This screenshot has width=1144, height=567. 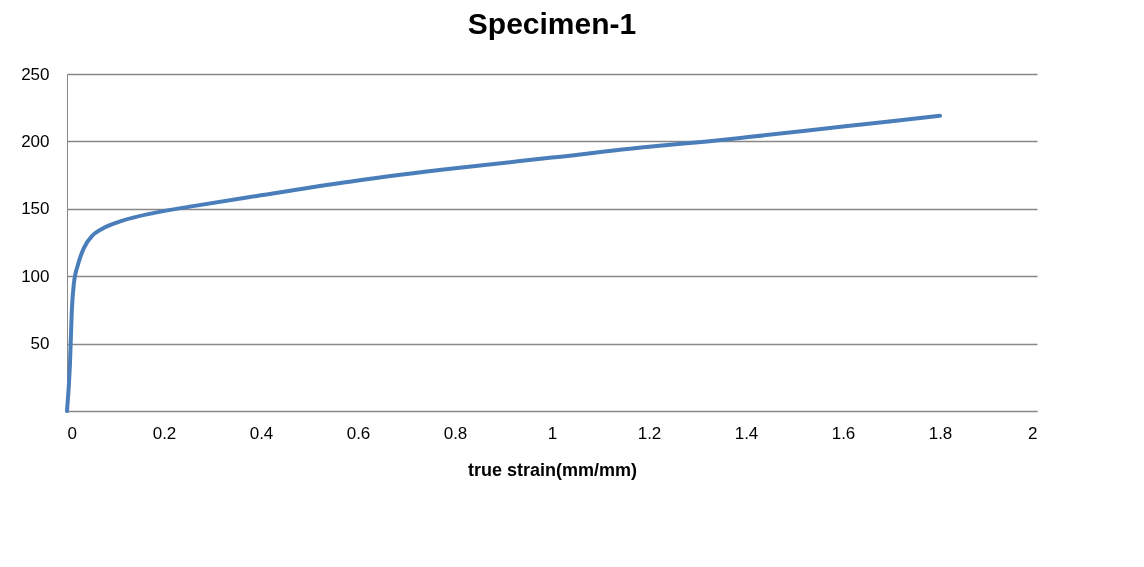 What do you see at coordinates (552, 469) in the screenshot?
I see `x-axis-title: true strain(mm/mm)` at bounding box center [552, 469].